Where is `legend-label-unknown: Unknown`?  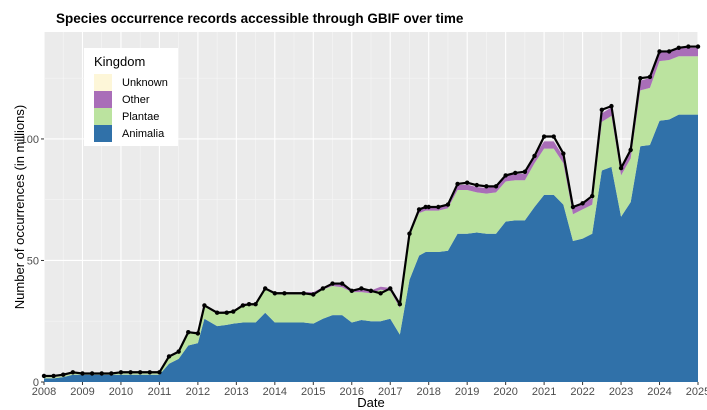 legend-label-unknown: Unknown is located at coordinates (145, 83).